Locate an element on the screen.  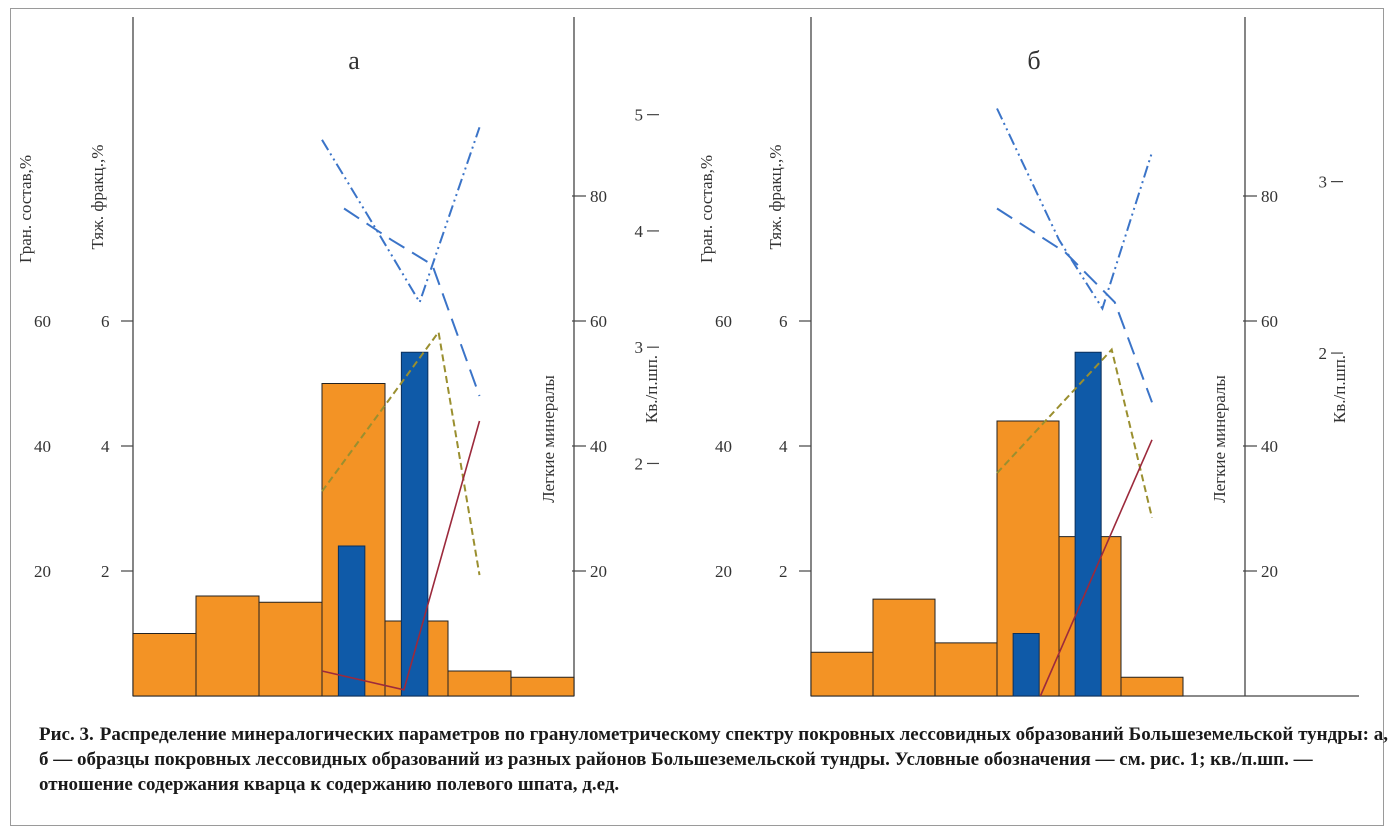
panel-1-qf-tick-label: 3 is located at coordinates (1323, 182).